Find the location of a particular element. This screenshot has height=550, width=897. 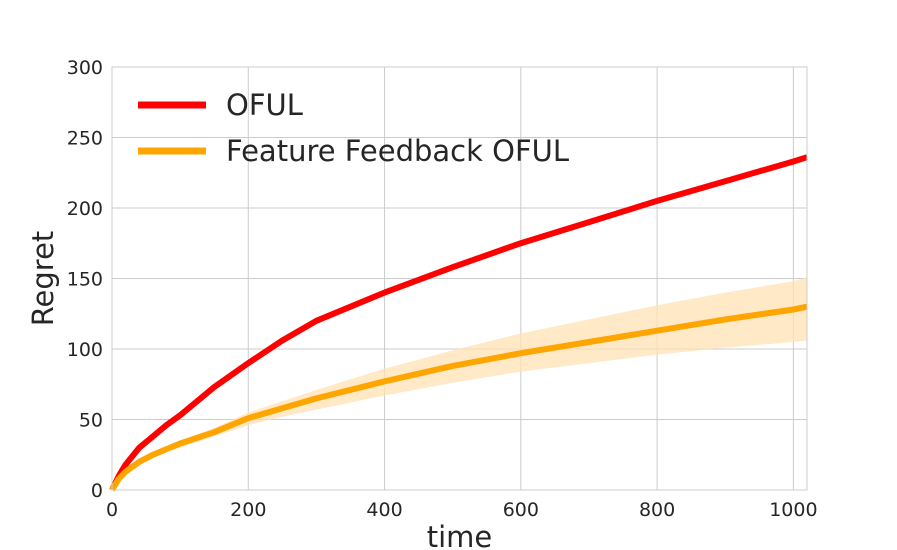

y-tick-labels: 0 50 100 150 200 250 300 is located at coordinates (85, 279).